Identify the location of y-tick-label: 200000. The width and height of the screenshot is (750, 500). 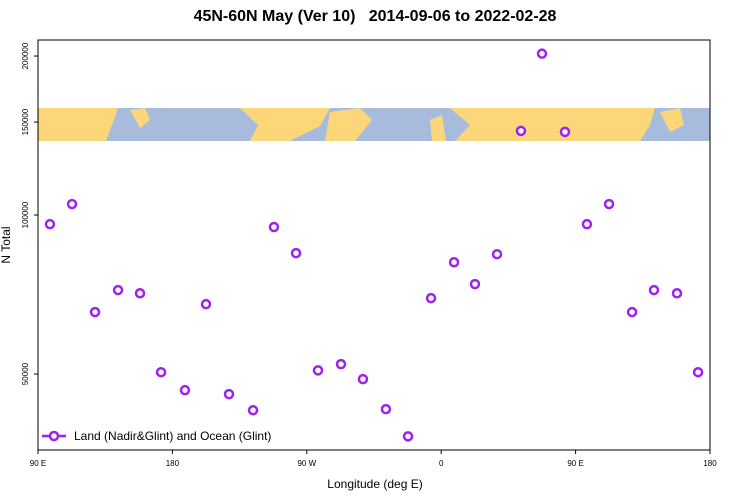
(25, 55).